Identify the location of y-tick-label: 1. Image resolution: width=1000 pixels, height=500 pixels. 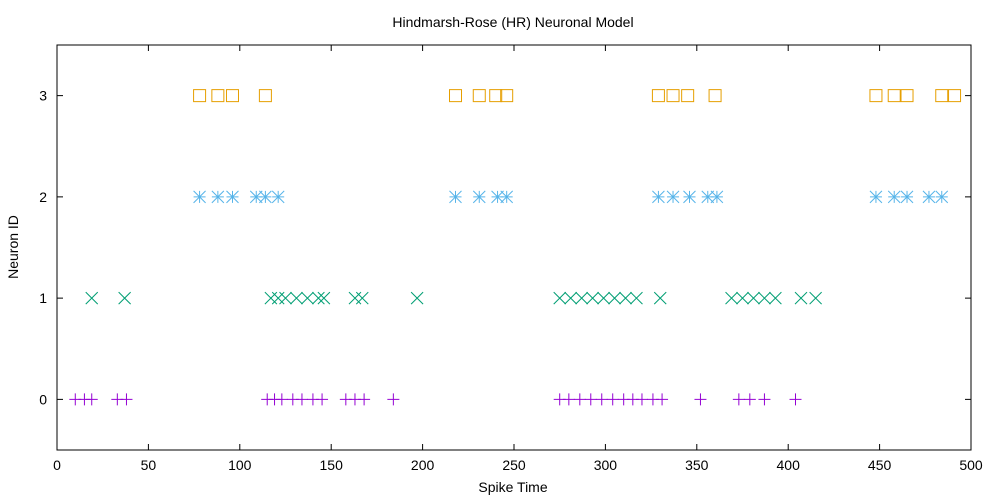
(43, 298).